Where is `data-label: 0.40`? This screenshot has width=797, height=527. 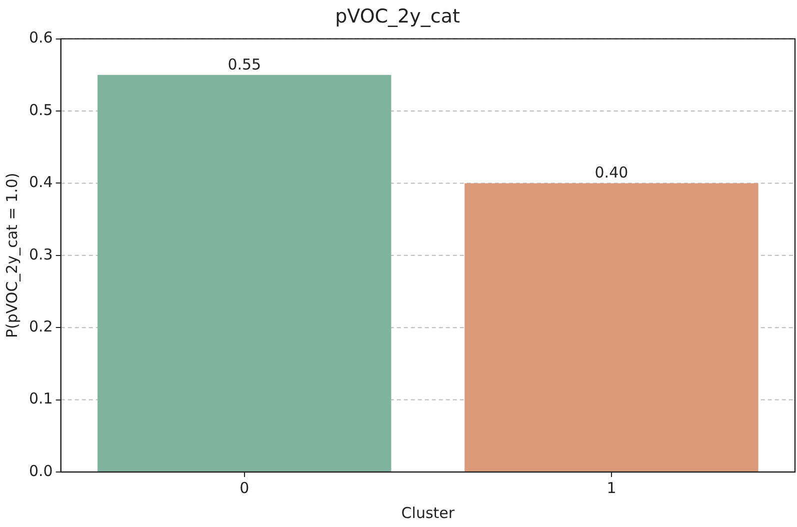 data-label: 0.40 is located at coordinates (611, 173).